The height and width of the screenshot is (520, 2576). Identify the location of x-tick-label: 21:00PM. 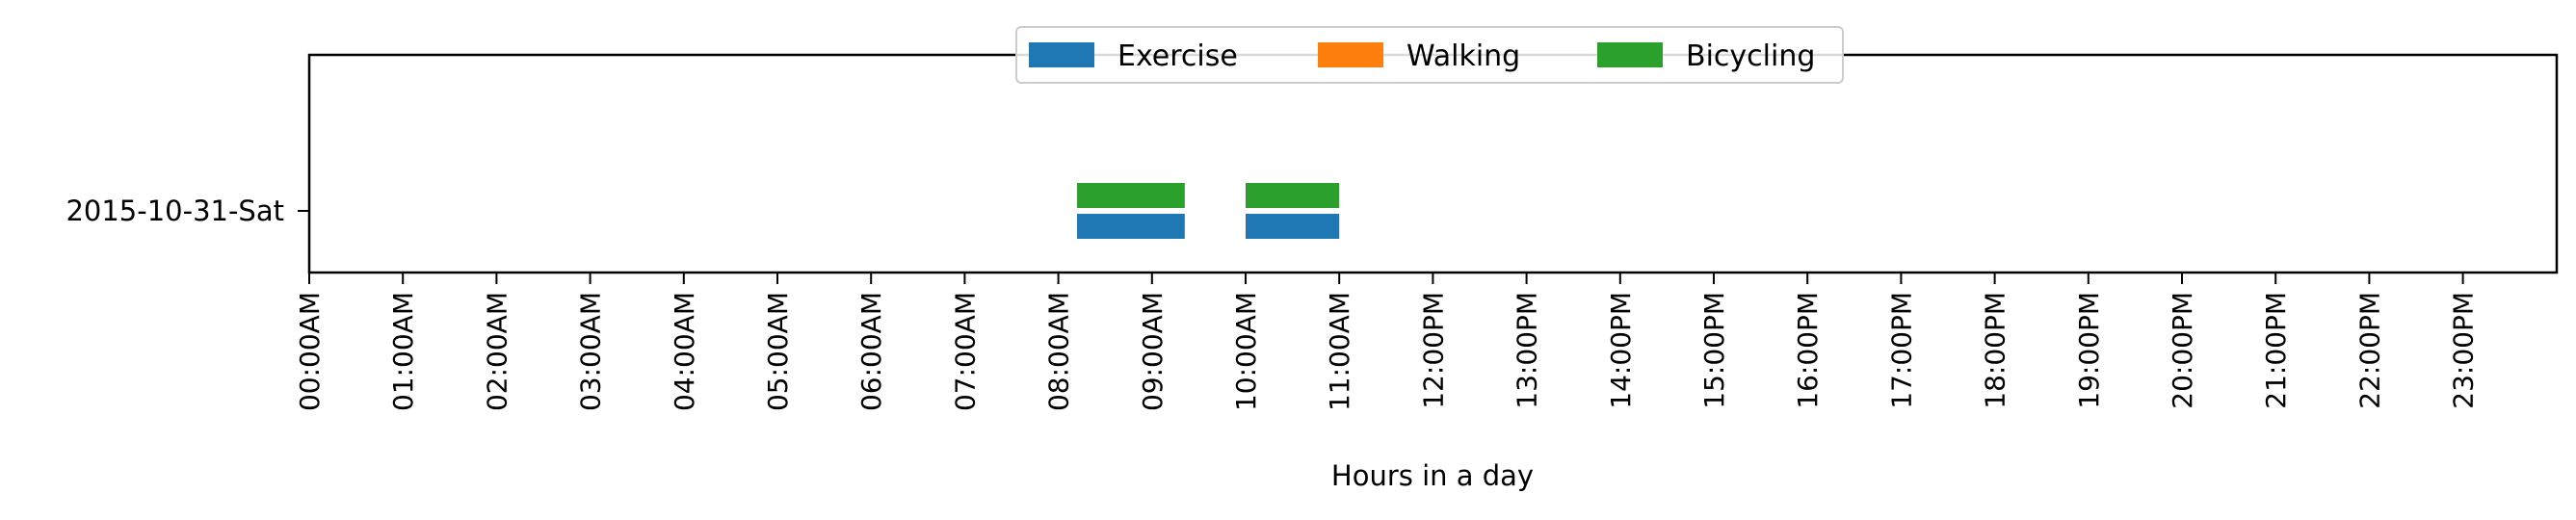
(2276, 351).